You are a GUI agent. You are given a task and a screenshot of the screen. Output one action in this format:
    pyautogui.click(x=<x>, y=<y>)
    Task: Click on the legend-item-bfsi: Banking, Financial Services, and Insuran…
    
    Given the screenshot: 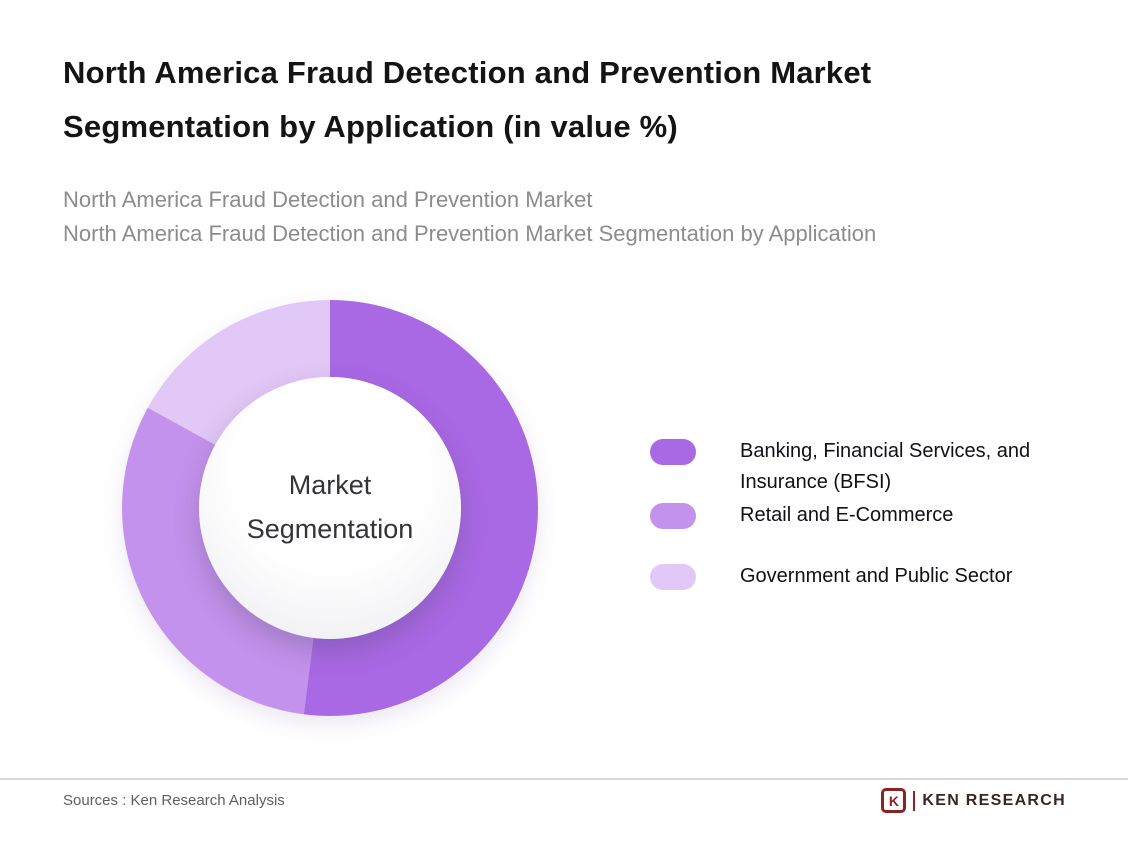 What is the action you would take?
    pyautogui.click(x=861, y=467)
    